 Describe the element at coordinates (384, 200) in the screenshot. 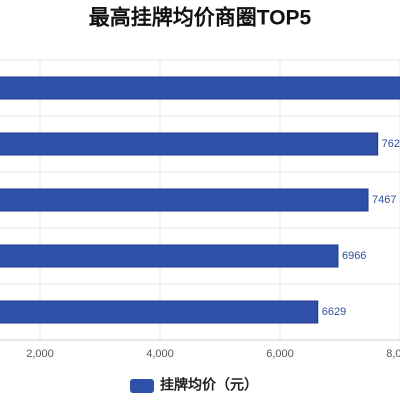

I see `value-label: 7467` at that location.